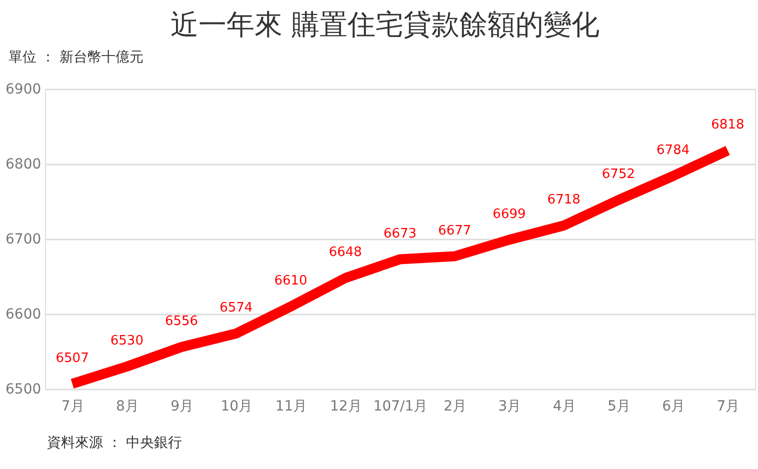  Describe the element at coordinates (236, 406) in the screenshot. I see `x-tick-label: 10月` at that location.